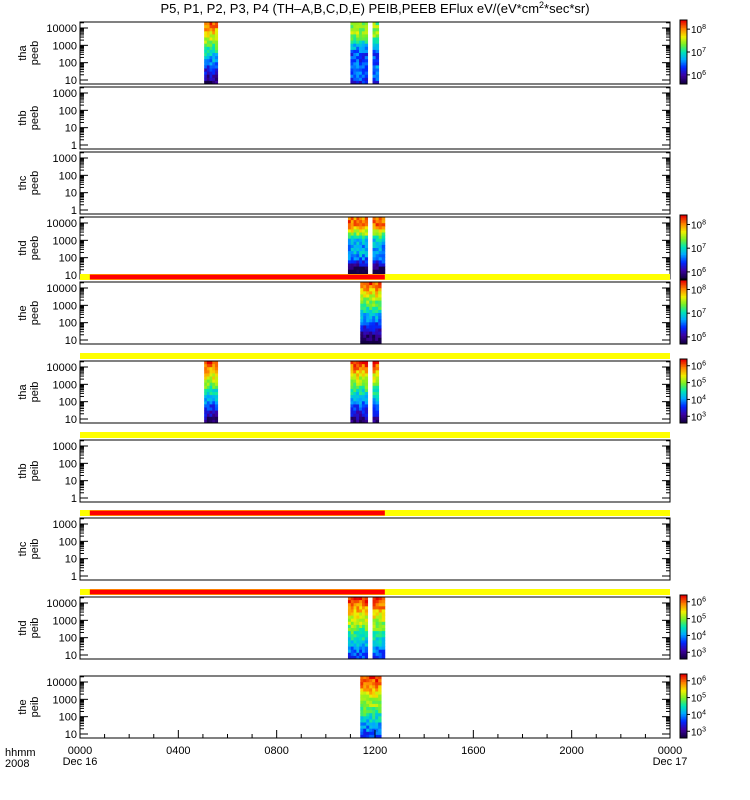 Image resolution: width=750 pixels, height=800 pixels. I want to click on y-tick-label: 100, so click(68, 111).